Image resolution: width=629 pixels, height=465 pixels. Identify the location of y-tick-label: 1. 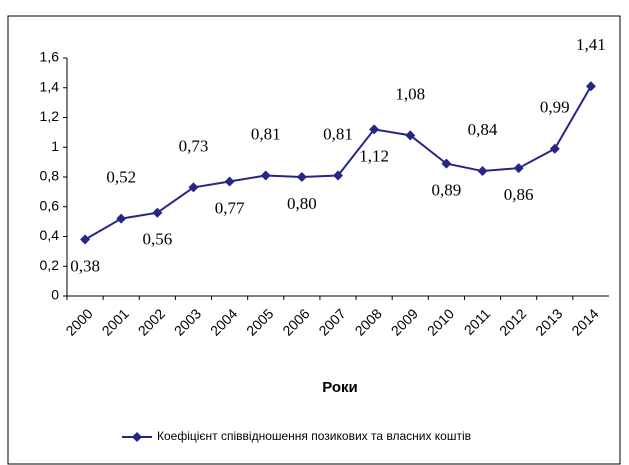
(55, 146).